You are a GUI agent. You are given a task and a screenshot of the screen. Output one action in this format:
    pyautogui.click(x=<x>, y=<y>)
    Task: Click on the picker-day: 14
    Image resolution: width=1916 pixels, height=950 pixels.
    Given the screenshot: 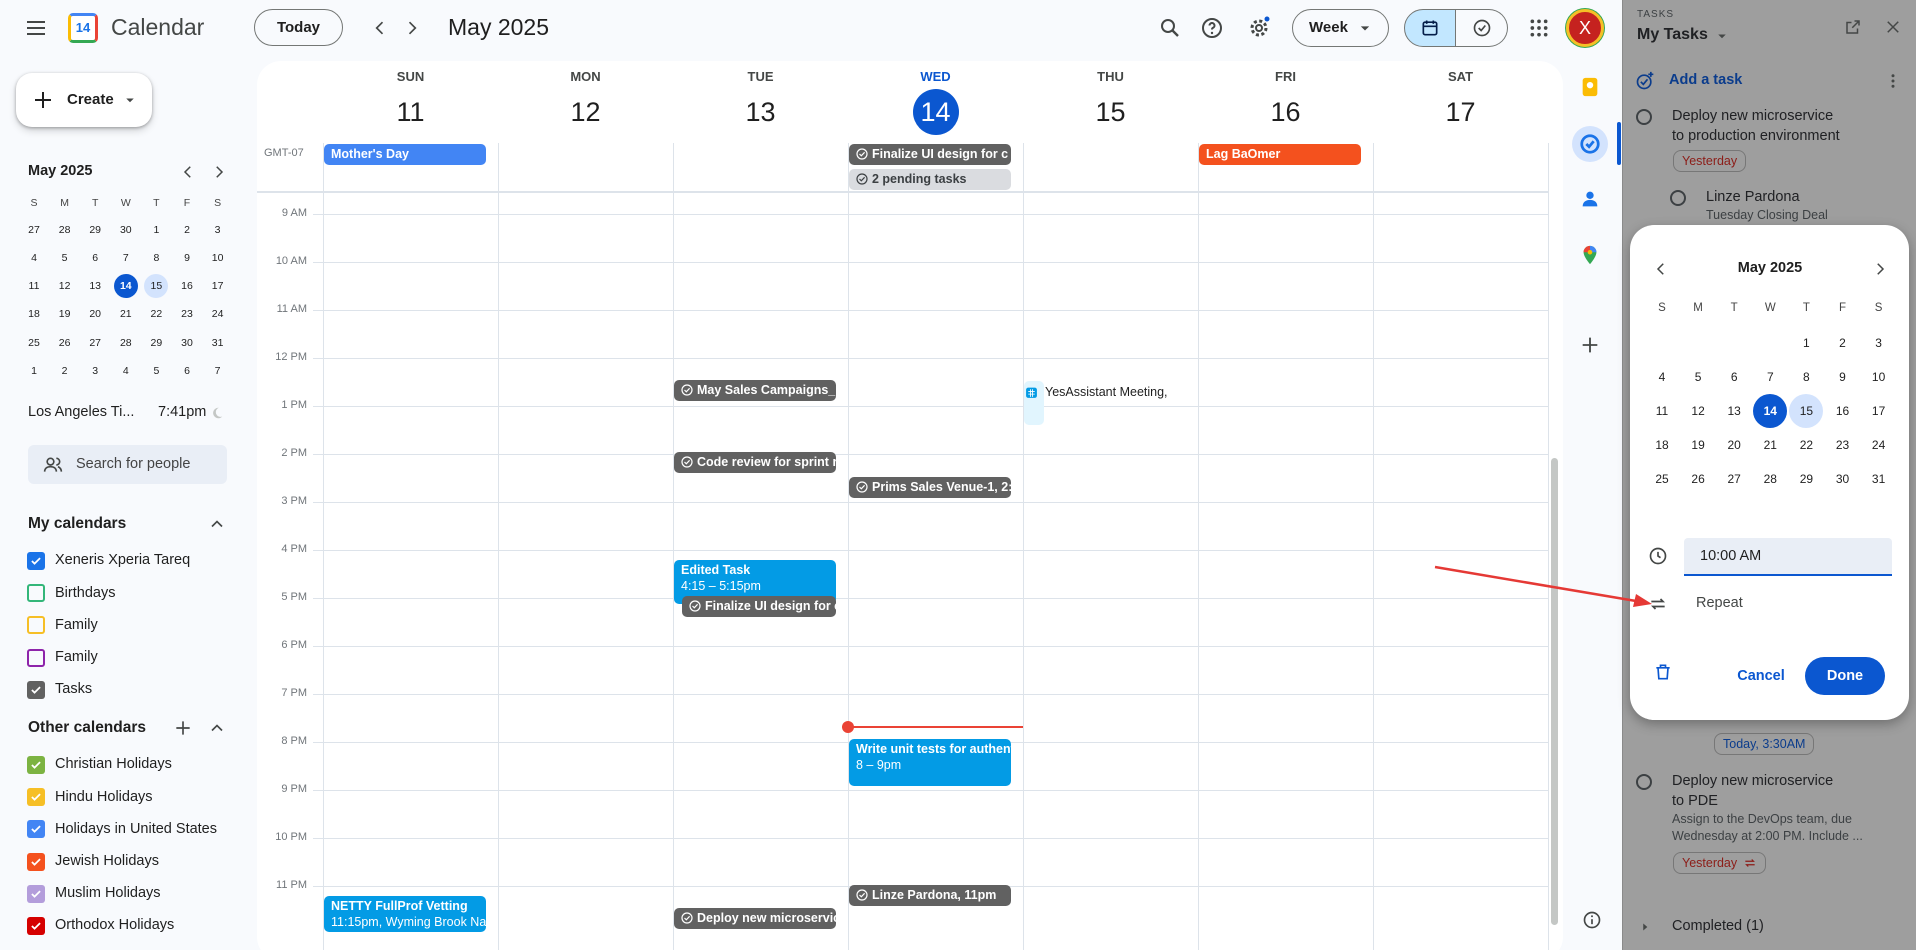 What is the action you would take?
    pyautogui.click(x=1770, y=410)
    